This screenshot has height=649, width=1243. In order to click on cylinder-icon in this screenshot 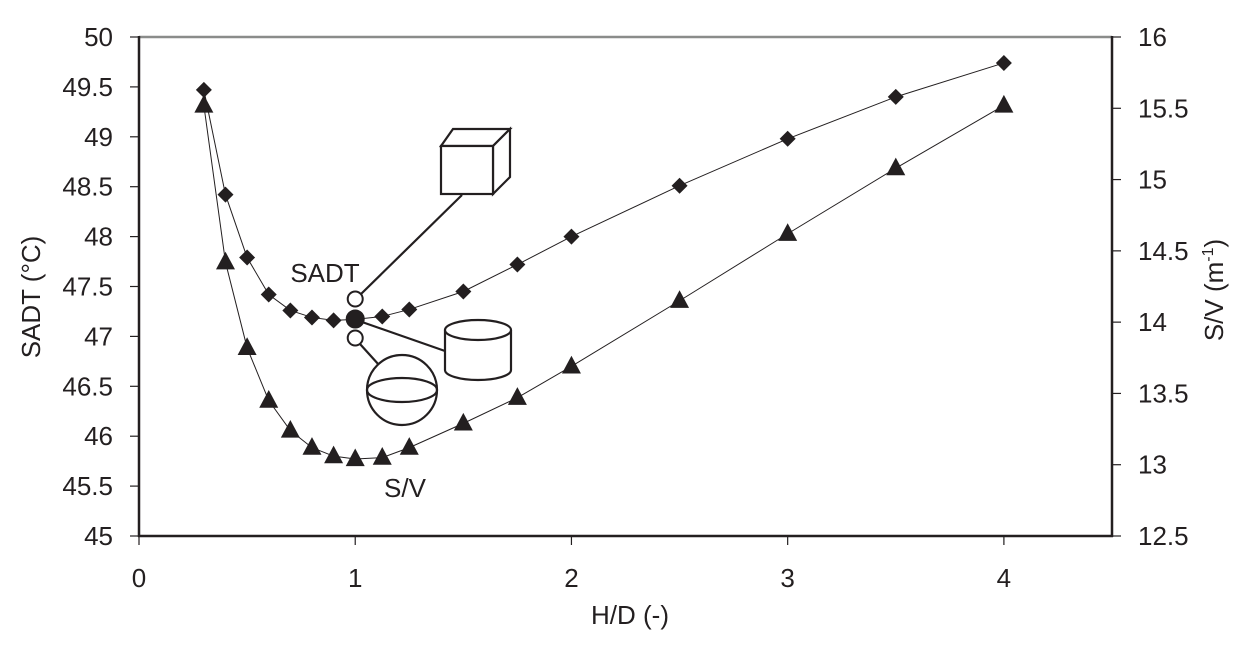, I will do `click(478, 350)`.